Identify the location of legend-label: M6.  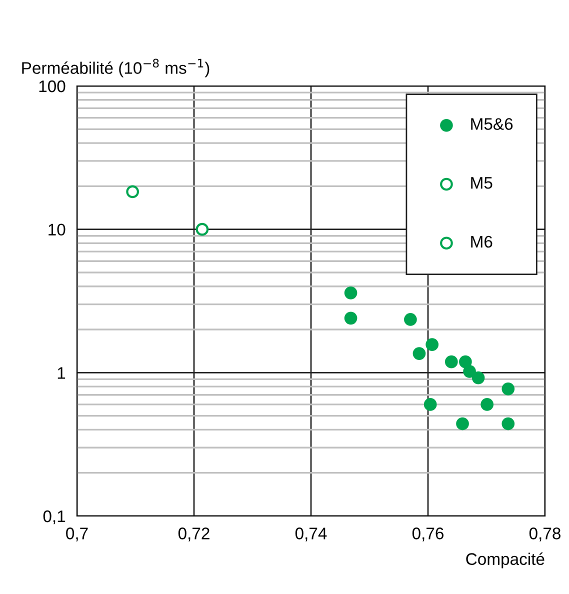
(481, 242).